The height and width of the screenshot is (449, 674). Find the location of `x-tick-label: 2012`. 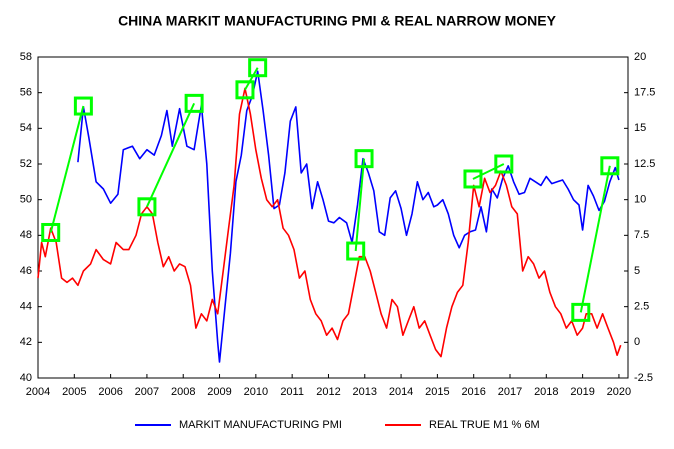

x-tick-label: 2012 is located at coordinates (328, 392).